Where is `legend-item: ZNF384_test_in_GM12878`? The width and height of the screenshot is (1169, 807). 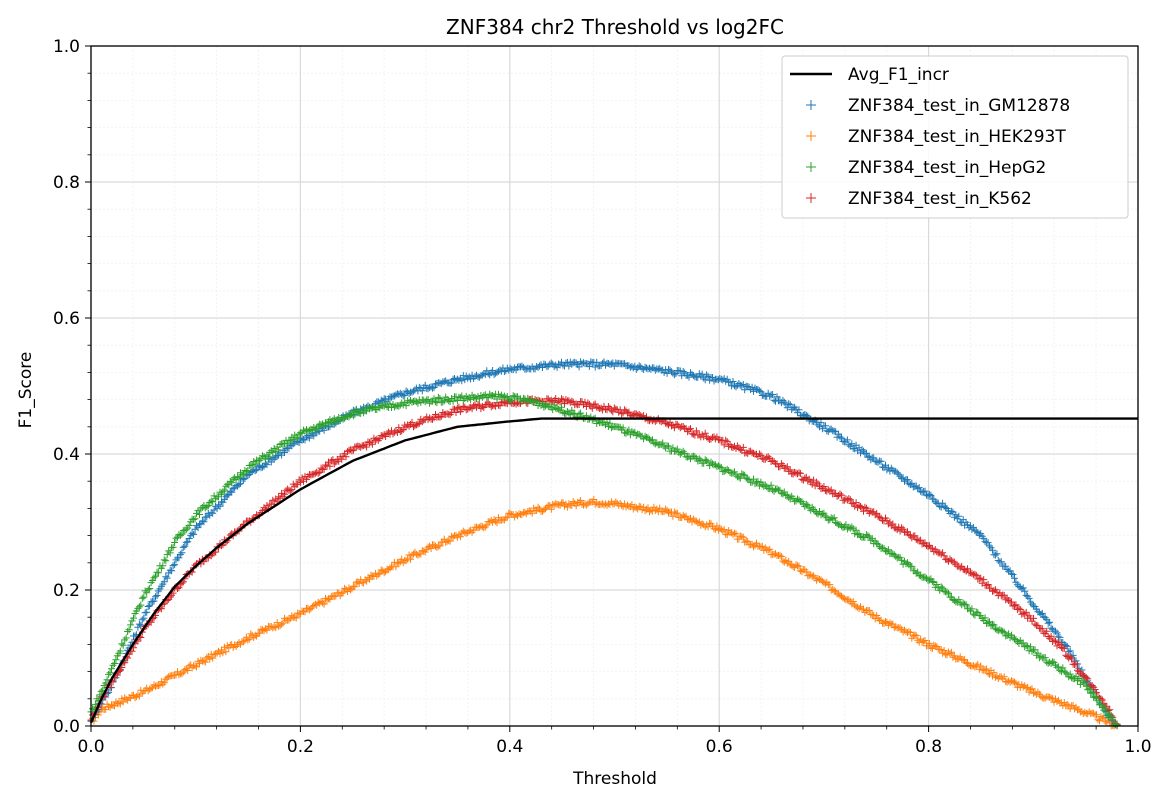 legend-item: ZNF384_test_in_GM12878 is located at coordinates (938, 106).